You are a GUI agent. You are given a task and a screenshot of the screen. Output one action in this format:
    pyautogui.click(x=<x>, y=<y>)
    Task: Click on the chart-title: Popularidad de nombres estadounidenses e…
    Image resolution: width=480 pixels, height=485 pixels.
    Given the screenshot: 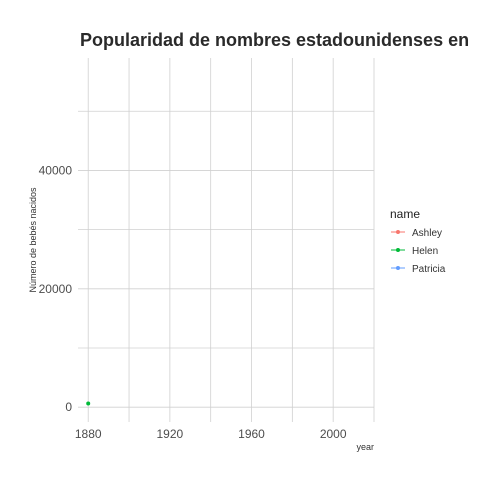 What is the action you would take?
    pyautogui.click(x=274, y=40)
    